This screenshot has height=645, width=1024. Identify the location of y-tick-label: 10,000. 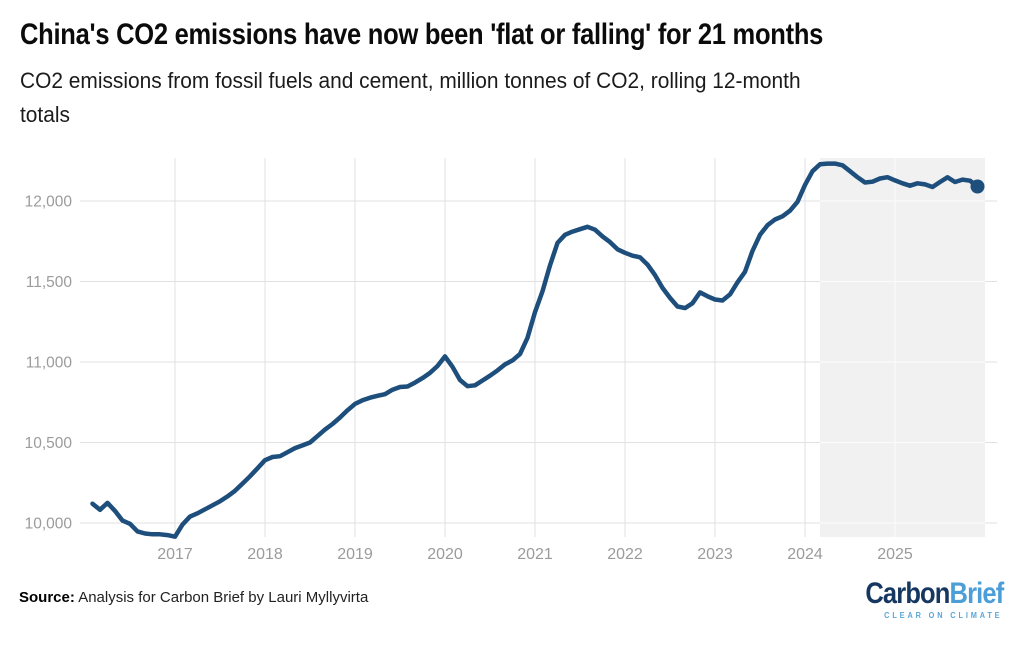
(49, 524).